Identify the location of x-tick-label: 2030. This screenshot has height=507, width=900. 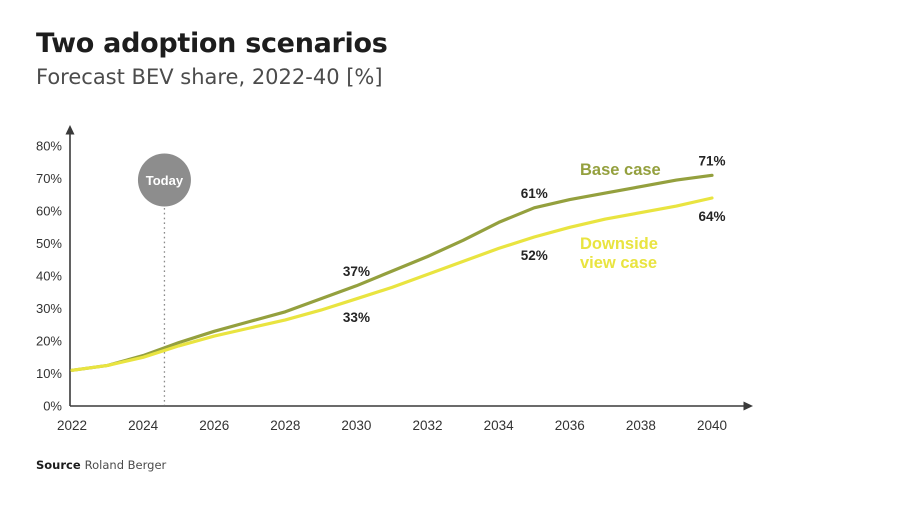
(356, 425).